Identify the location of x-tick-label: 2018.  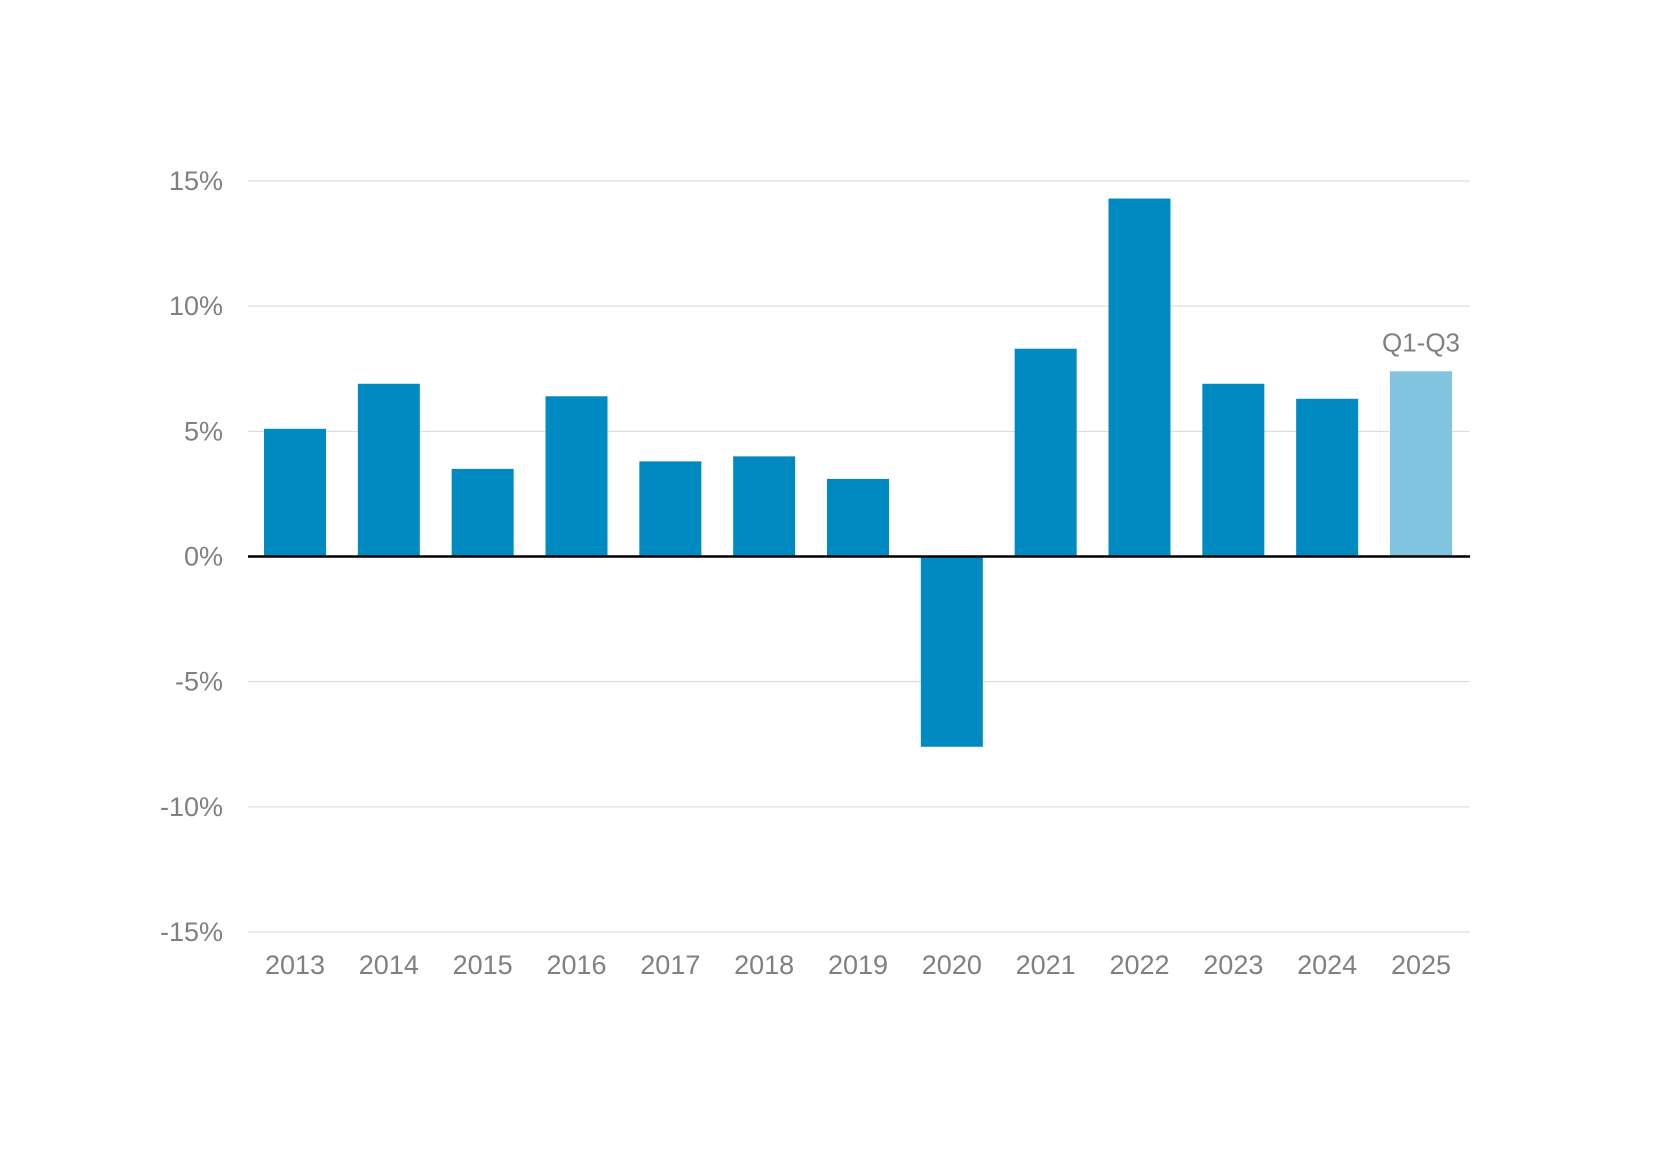
(764, 965).